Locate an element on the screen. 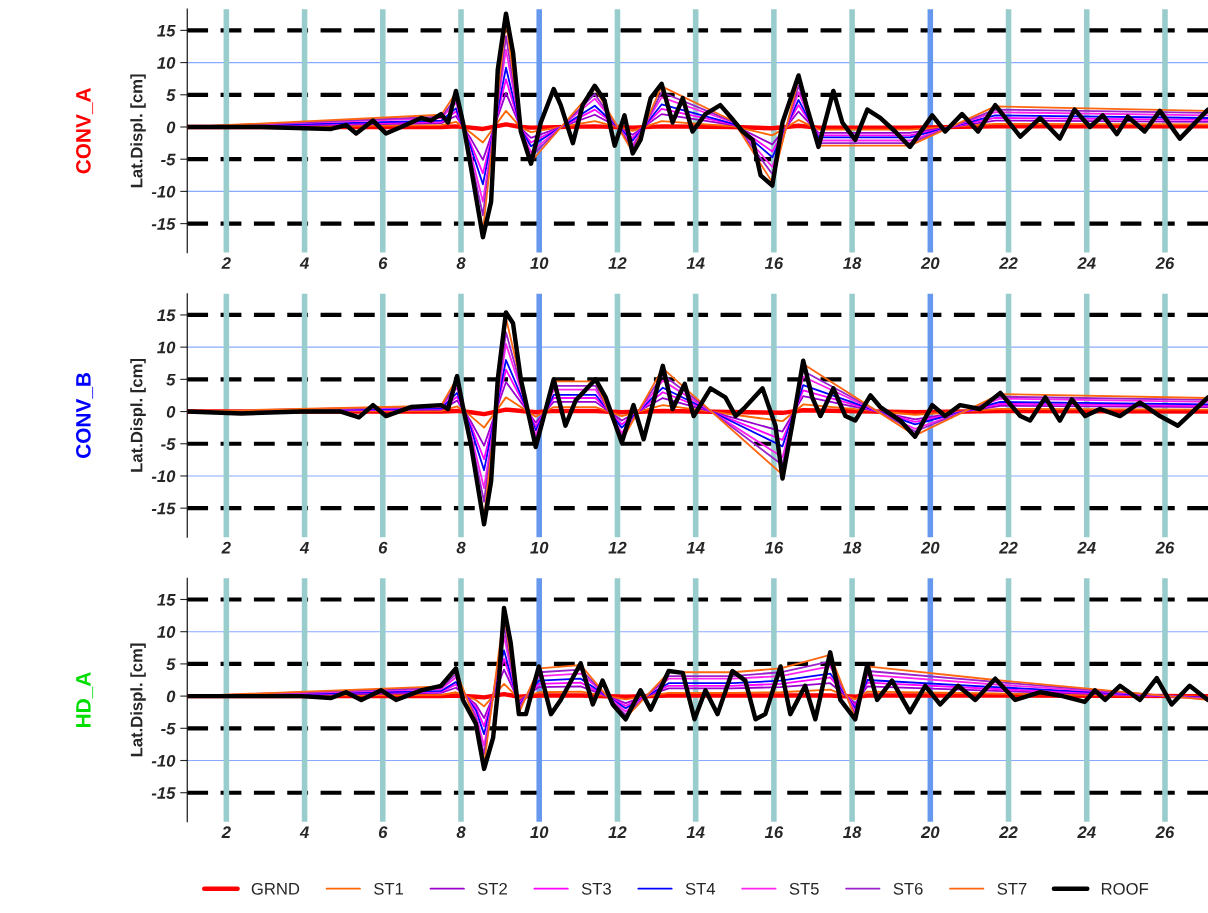 This screenshot has height=913, width=1208. text: CONV_B is located at coordinates (85, 415).